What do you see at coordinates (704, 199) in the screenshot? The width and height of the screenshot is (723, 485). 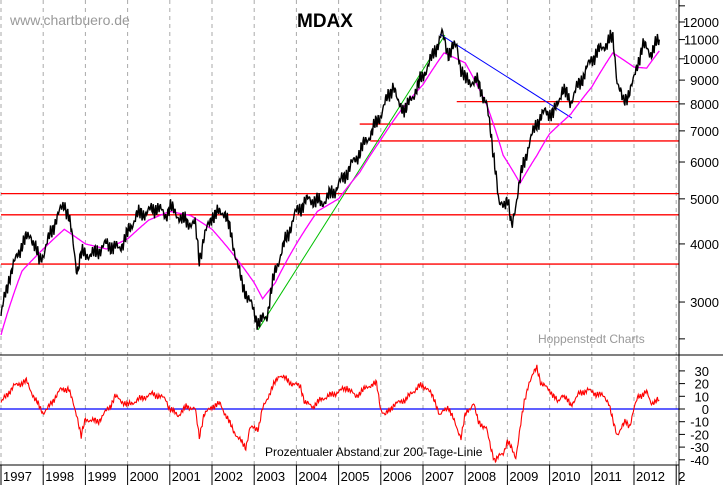 I see `y-tick-label: 5000` at bounding box center [704, 199].